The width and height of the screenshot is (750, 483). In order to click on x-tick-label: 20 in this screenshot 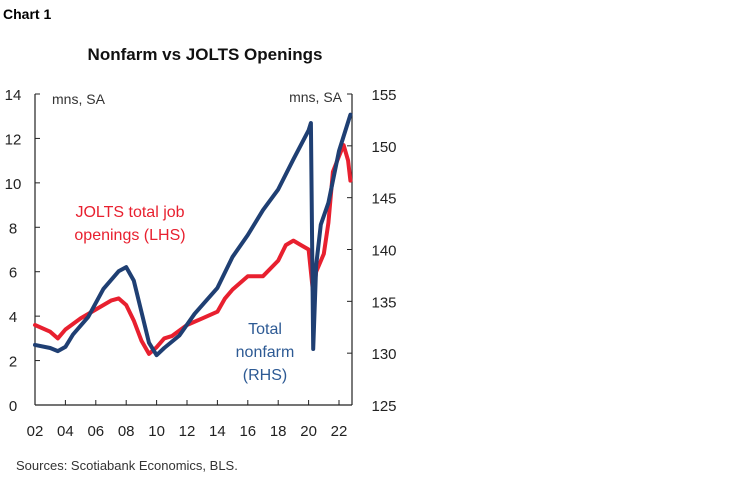, I will do `click(308, 431)`.